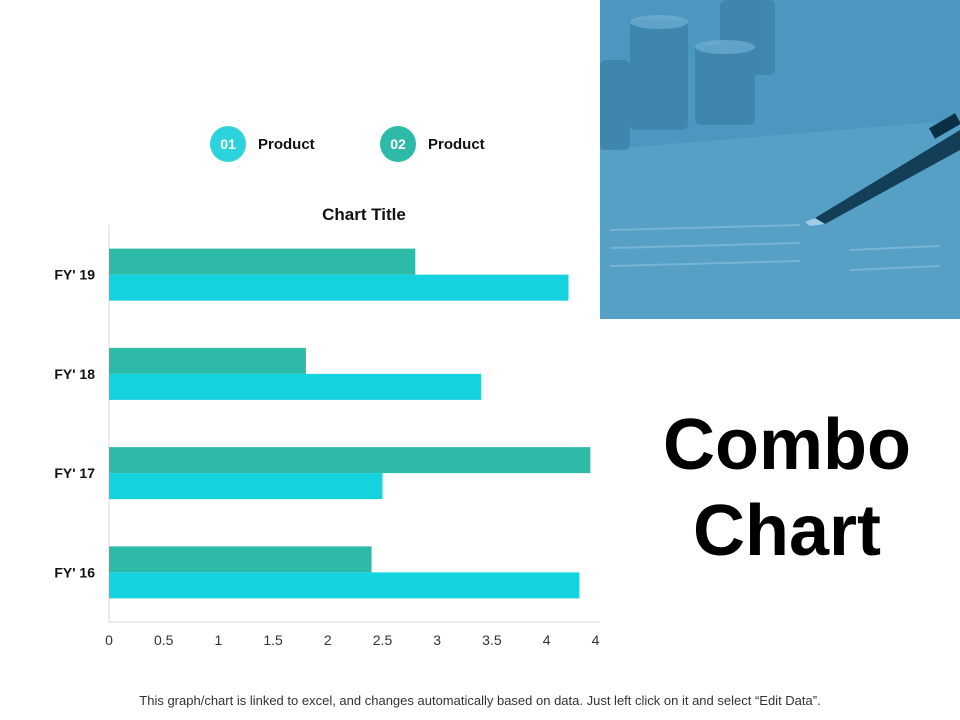  Describe the element at coordinates (273, 640) in the screenshot. I see `x-tick-label: 1.5` at that location.